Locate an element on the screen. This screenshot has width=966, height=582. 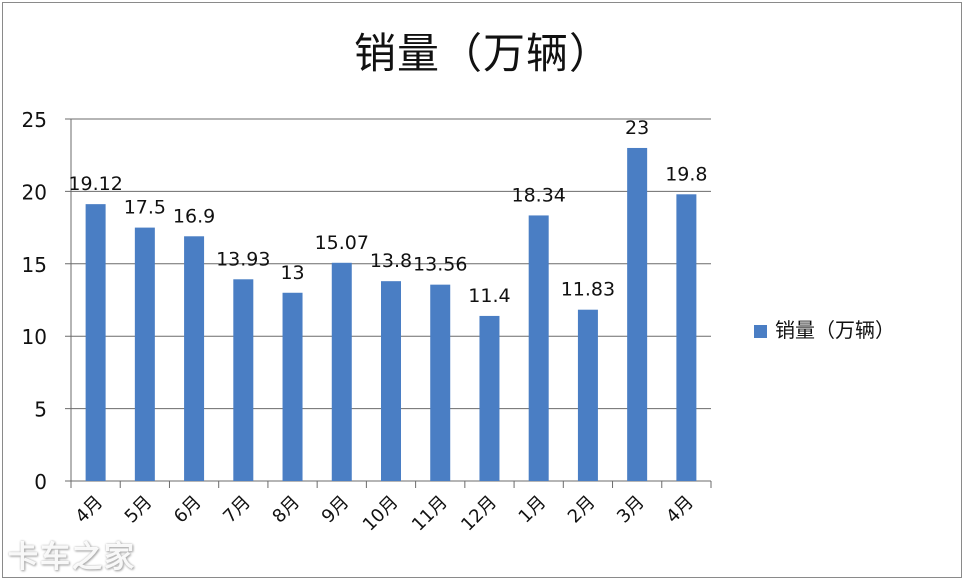
x-category-label: 2月 is located at coordinates (582, 510).